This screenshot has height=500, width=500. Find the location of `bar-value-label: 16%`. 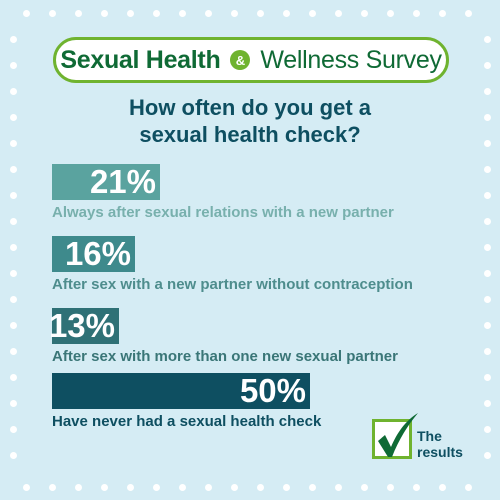

bar-value-label: 16% is located at coordinates (97, 253).